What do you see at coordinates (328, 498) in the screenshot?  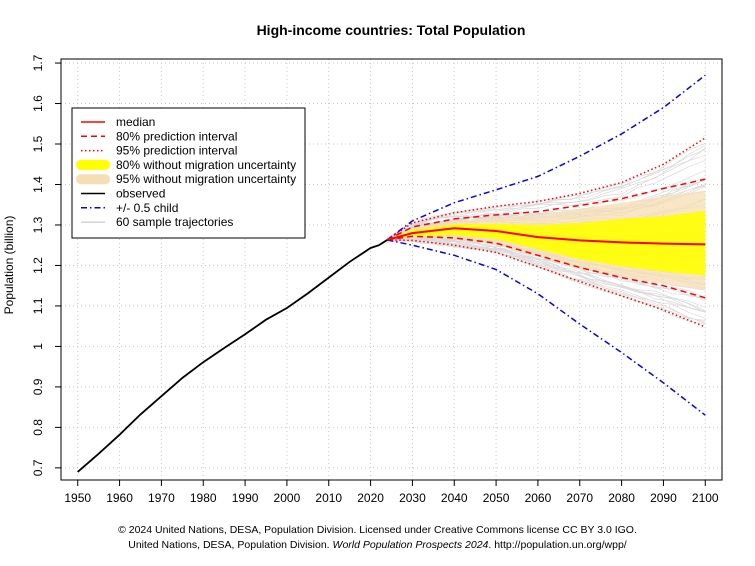 I see `x-tick-label: 2010` at bounding box center [328, 498].